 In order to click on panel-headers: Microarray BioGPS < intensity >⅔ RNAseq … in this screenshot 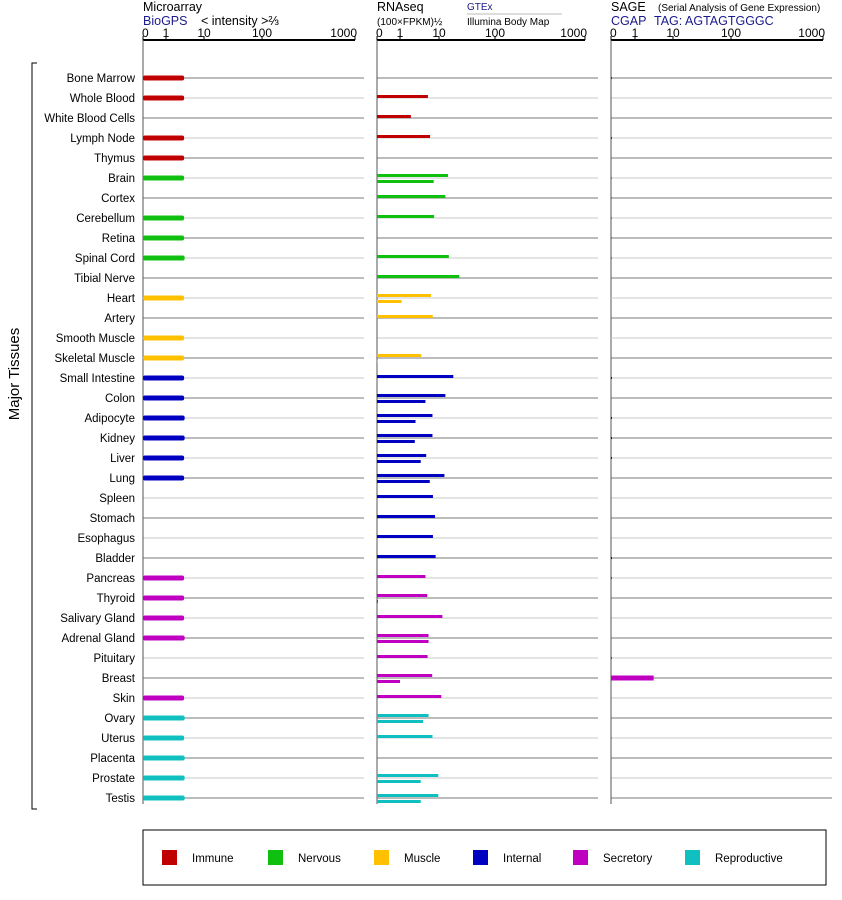, I will do `click(481, 14)`.